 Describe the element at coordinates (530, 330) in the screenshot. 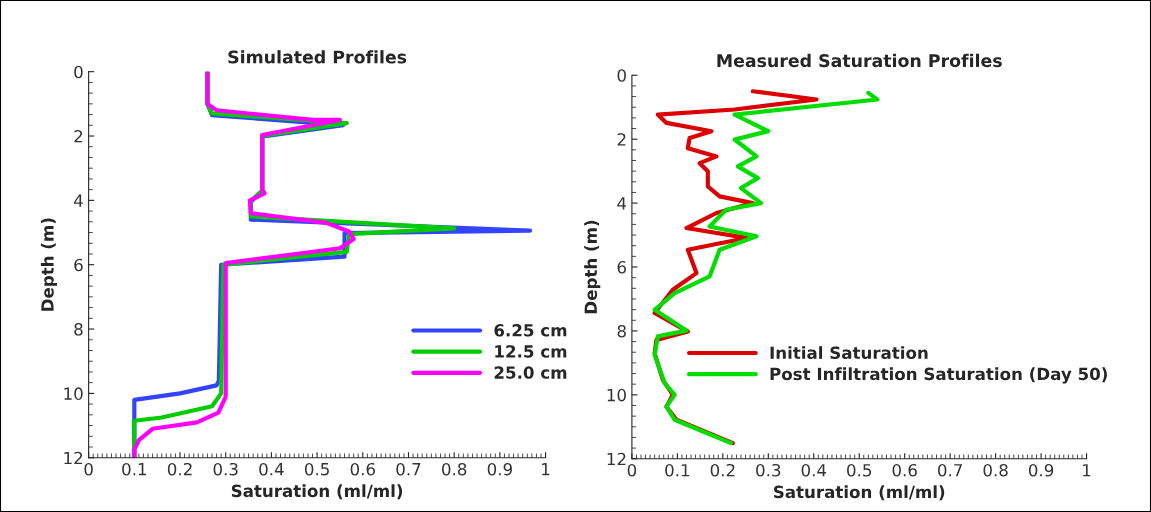

I see `legend-label: 6.25 cm` at that location.